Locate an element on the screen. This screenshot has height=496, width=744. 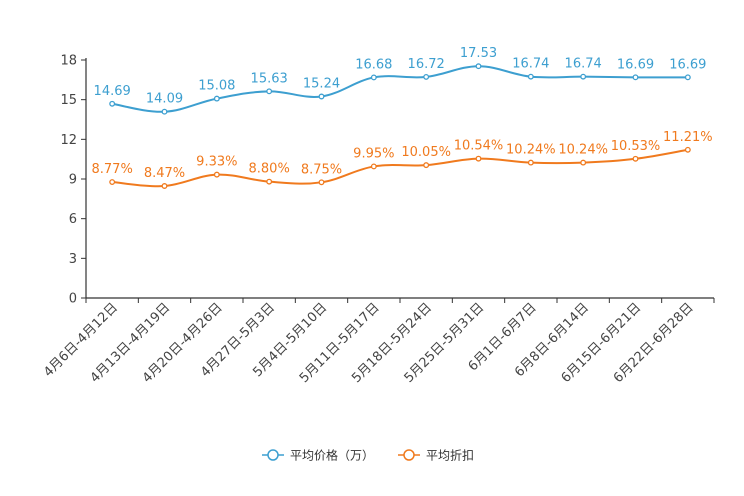
data-label: 8.77% is located at coordinates (112, 169).